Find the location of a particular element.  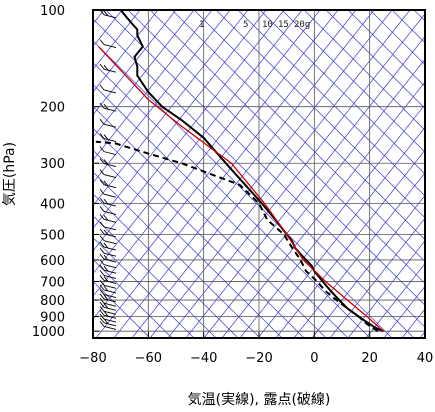

y-tick-label: 700 is located at coordinates (52, 282).